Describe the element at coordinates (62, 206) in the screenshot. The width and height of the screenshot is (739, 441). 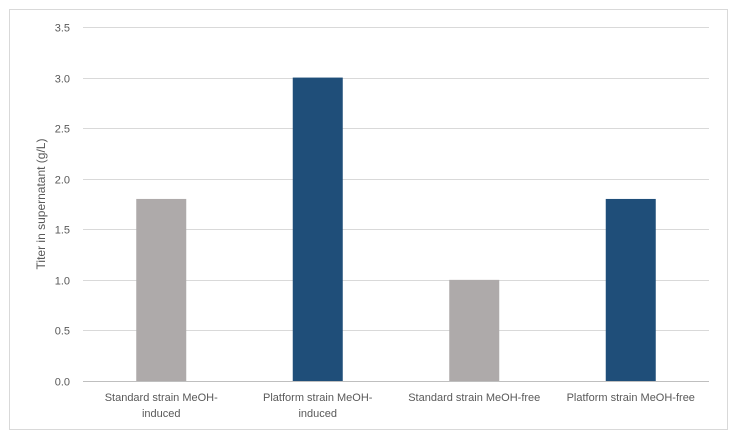
I see `y-axis-tick-labels: 0.0 0.5 1.0 1.5 2.0 2.5 3.0 3.5` at that location.